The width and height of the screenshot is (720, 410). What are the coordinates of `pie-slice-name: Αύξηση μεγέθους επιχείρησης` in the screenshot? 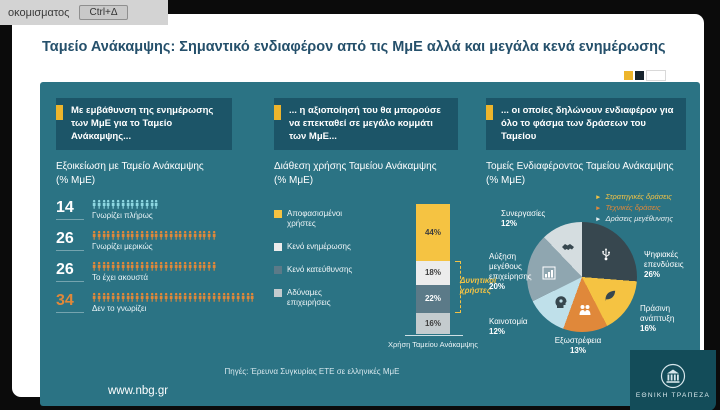 It's located at (510, 266).